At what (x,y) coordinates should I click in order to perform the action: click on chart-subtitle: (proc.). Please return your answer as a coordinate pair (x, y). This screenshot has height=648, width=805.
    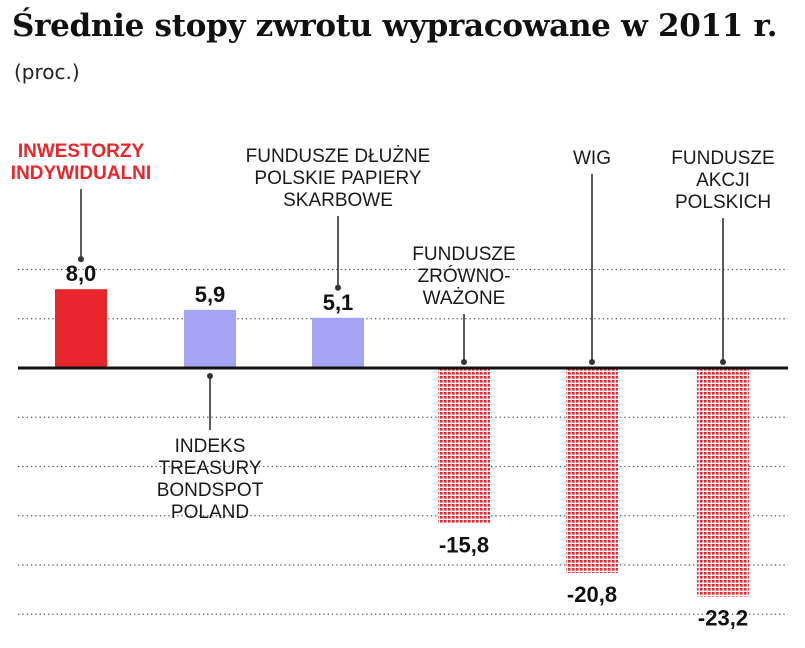
    Looking at the image, I should click on (47, 72).